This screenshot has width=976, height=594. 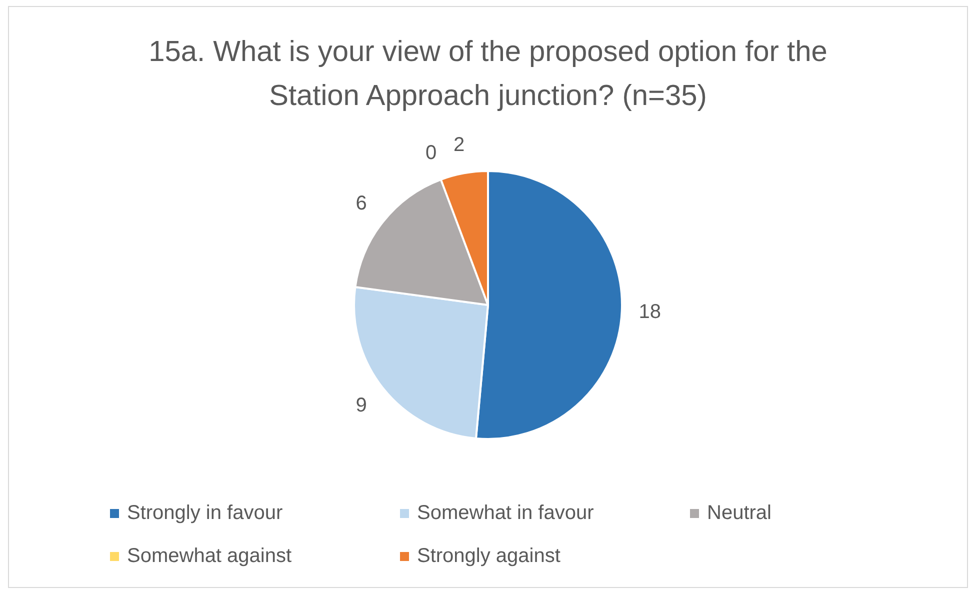 I want to click on data-label: 6, so click(x=361, y=203).